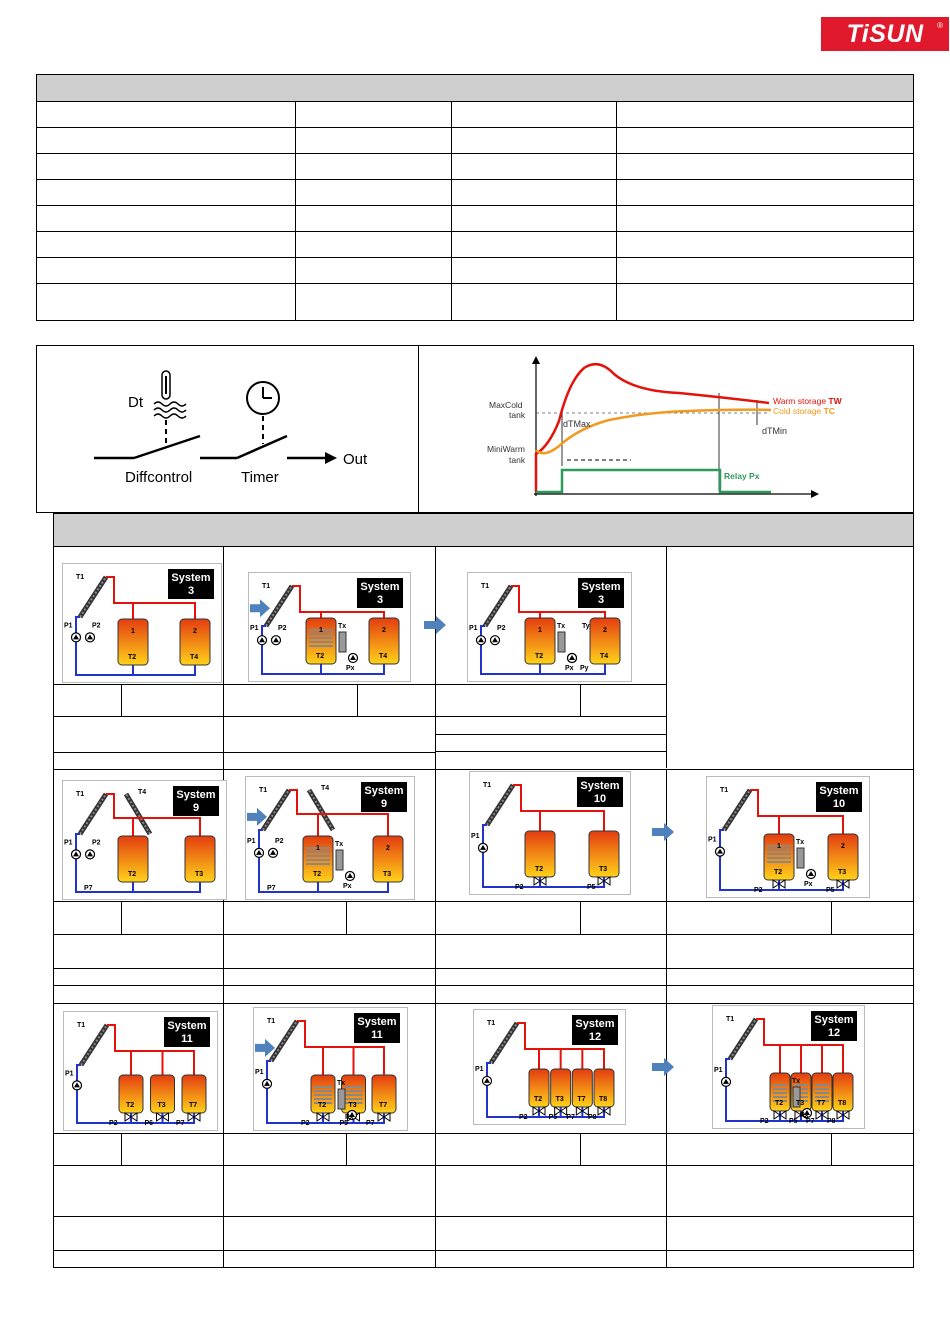  What do you see at coordinates (839, 804) in the screenshot?
I see `system-number: 10` at bounding box center [839, 804].